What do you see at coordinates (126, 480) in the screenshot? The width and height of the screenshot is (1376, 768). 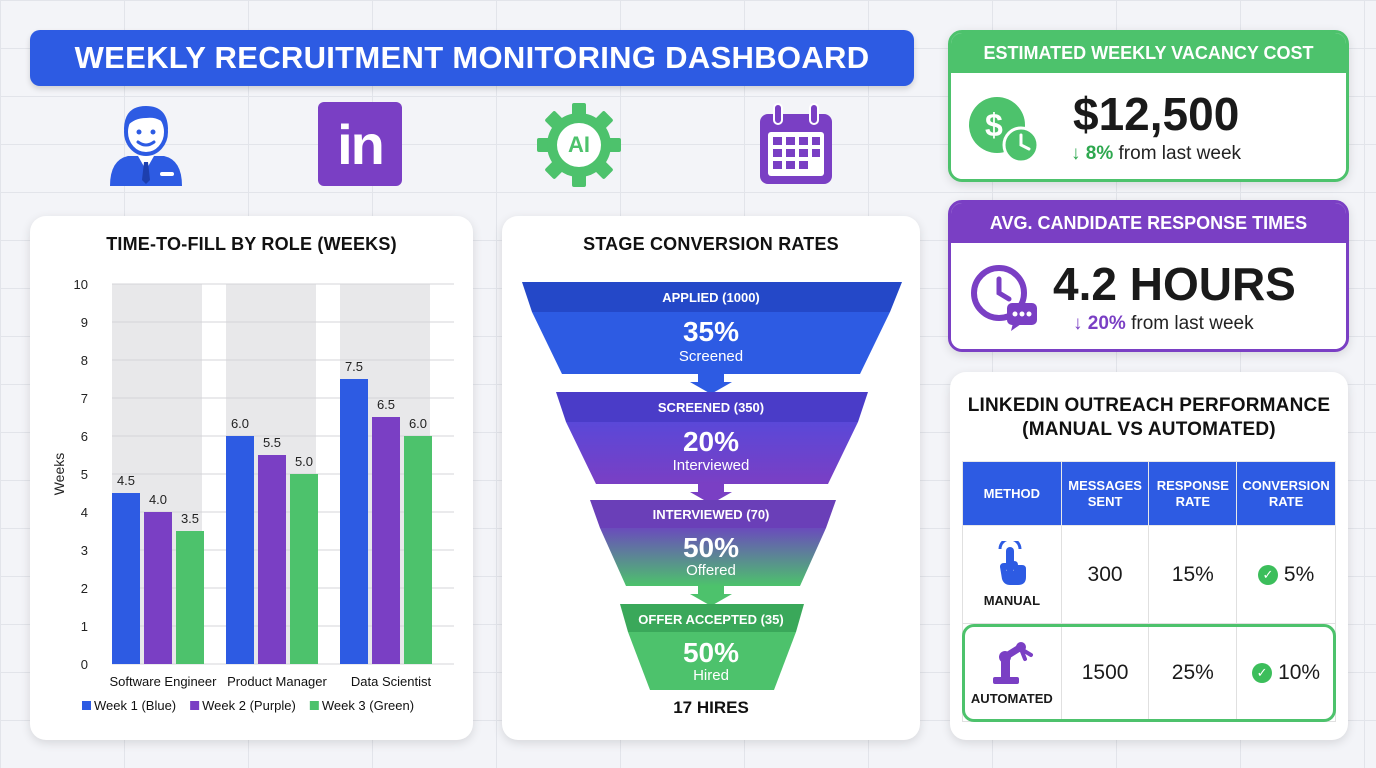 I see `bar-data-label: 4.5` at bounding box center [126, 480].